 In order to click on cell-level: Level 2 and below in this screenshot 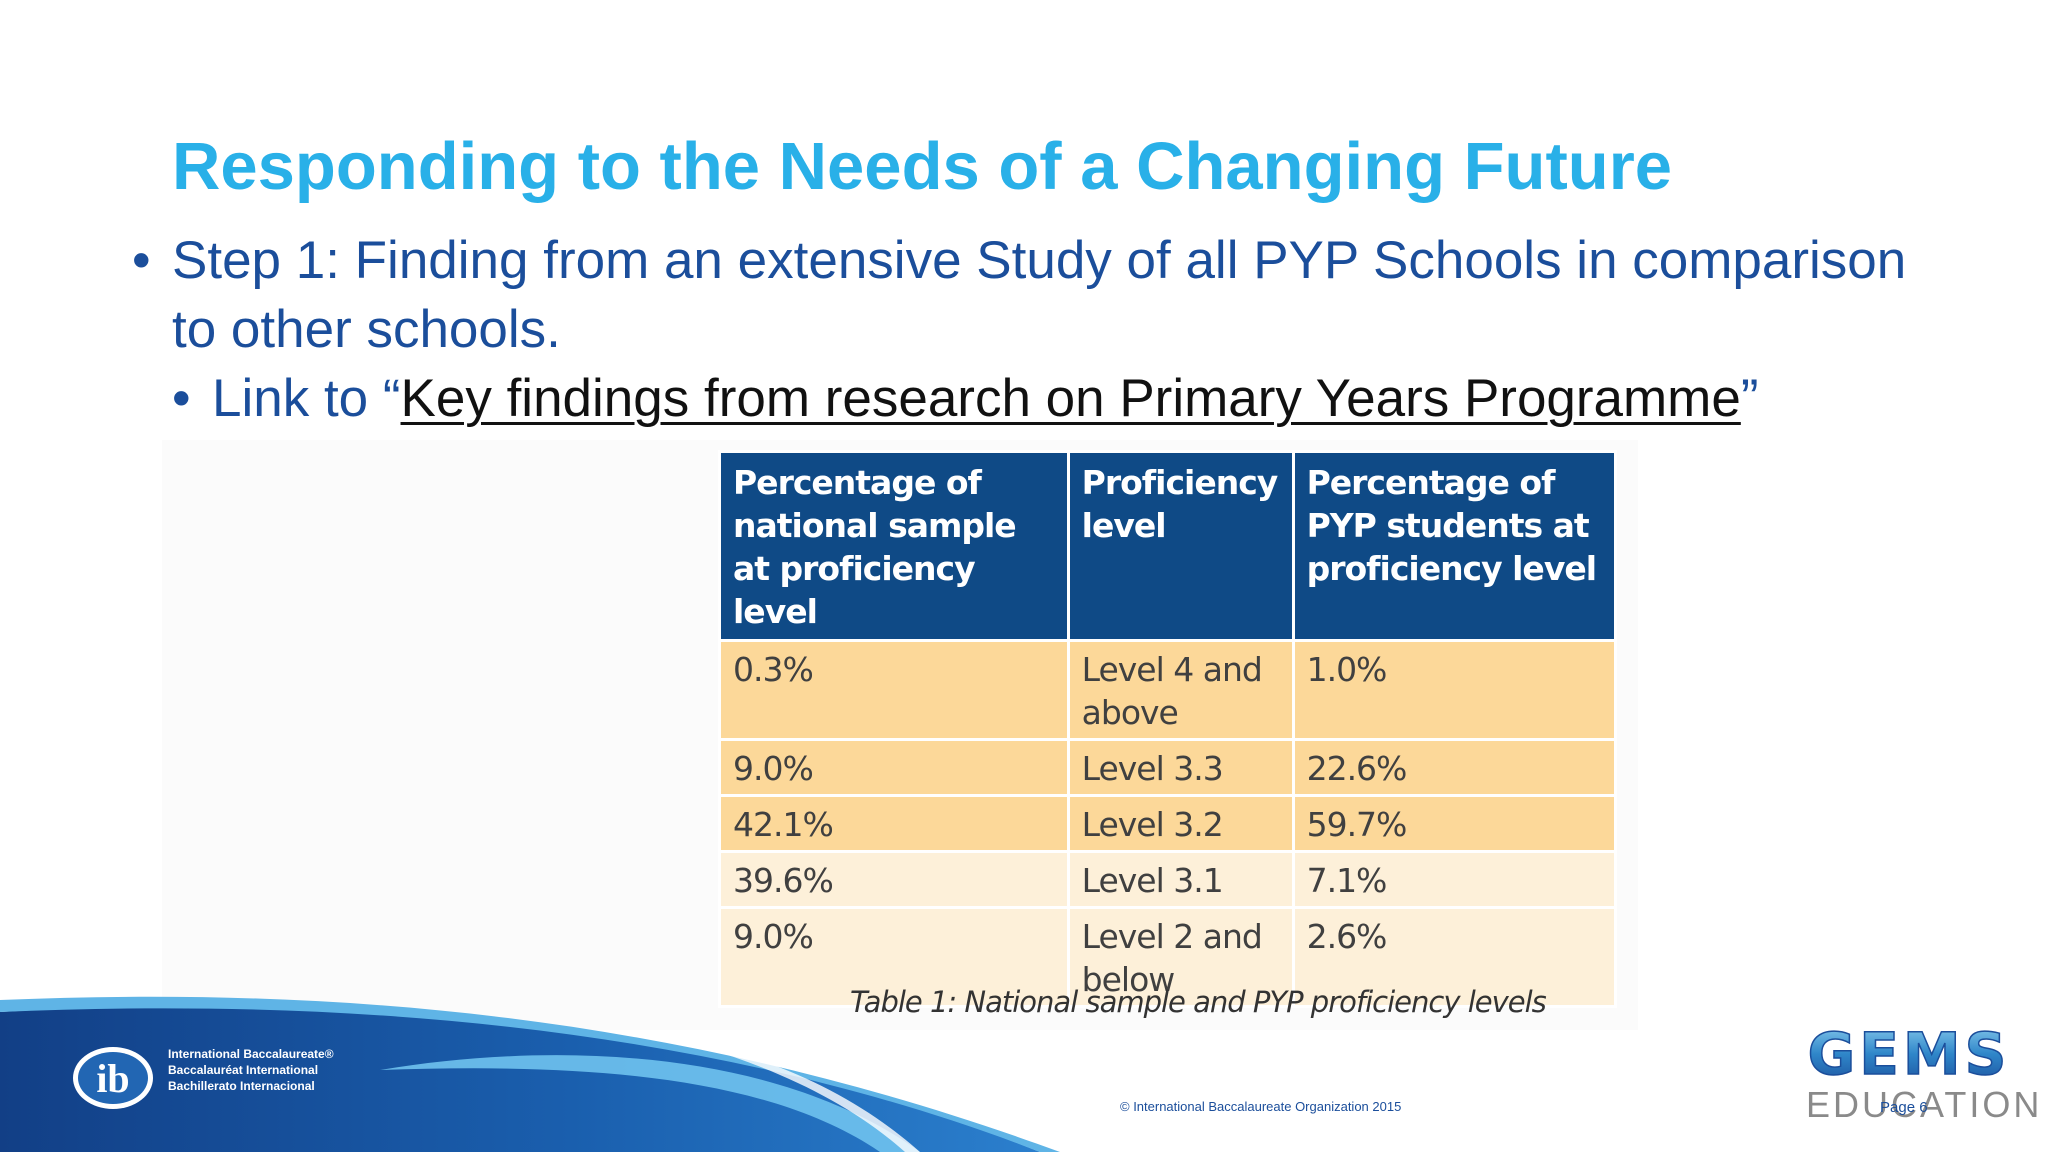, I will do `click(1180, 957)`.